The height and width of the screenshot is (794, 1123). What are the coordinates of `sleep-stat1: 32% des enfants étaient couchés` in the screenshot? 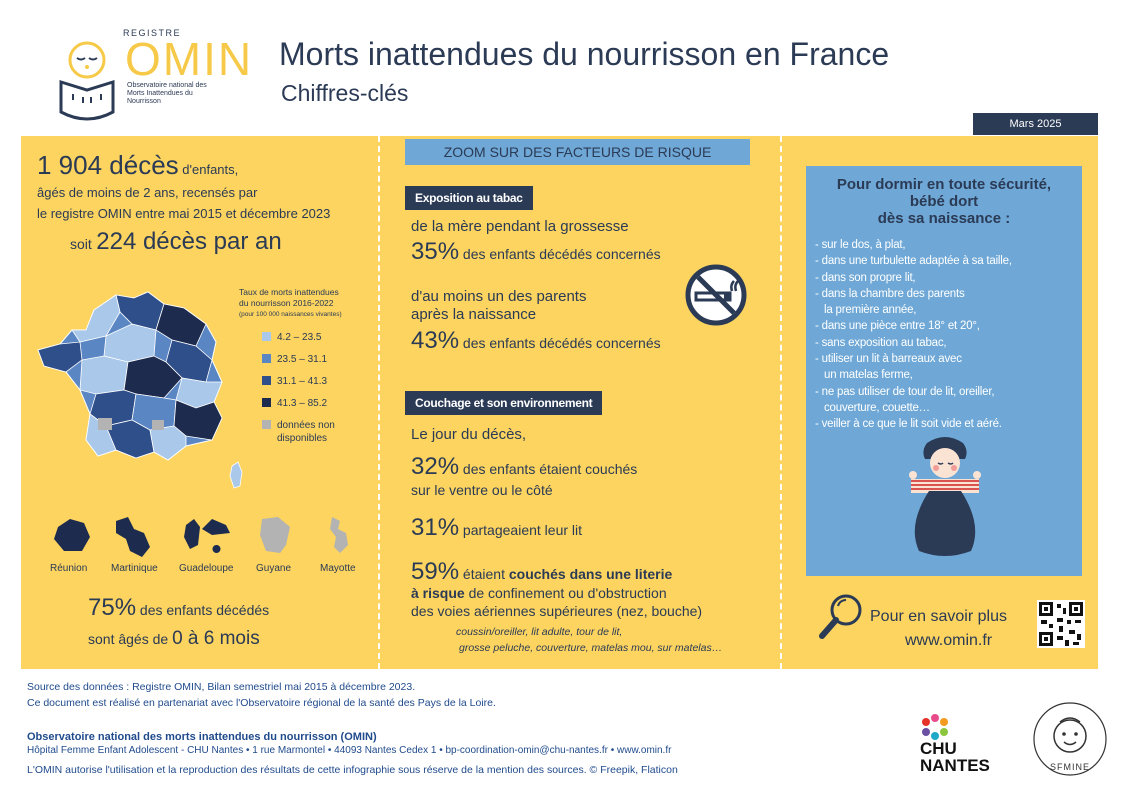 It's located at (524, 467).